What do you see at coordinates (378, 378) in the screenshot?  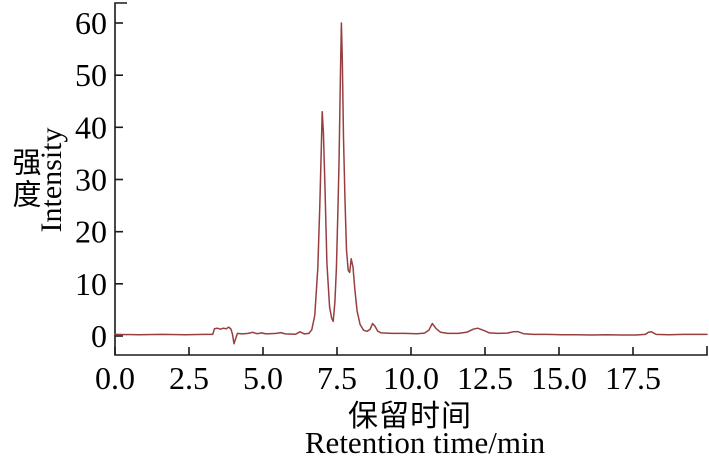 I see `x-tick-labels: 0.0 2.5 5.0 7.5 10.0 12.5 15.0 17.5` at bounding box center [378, 378].